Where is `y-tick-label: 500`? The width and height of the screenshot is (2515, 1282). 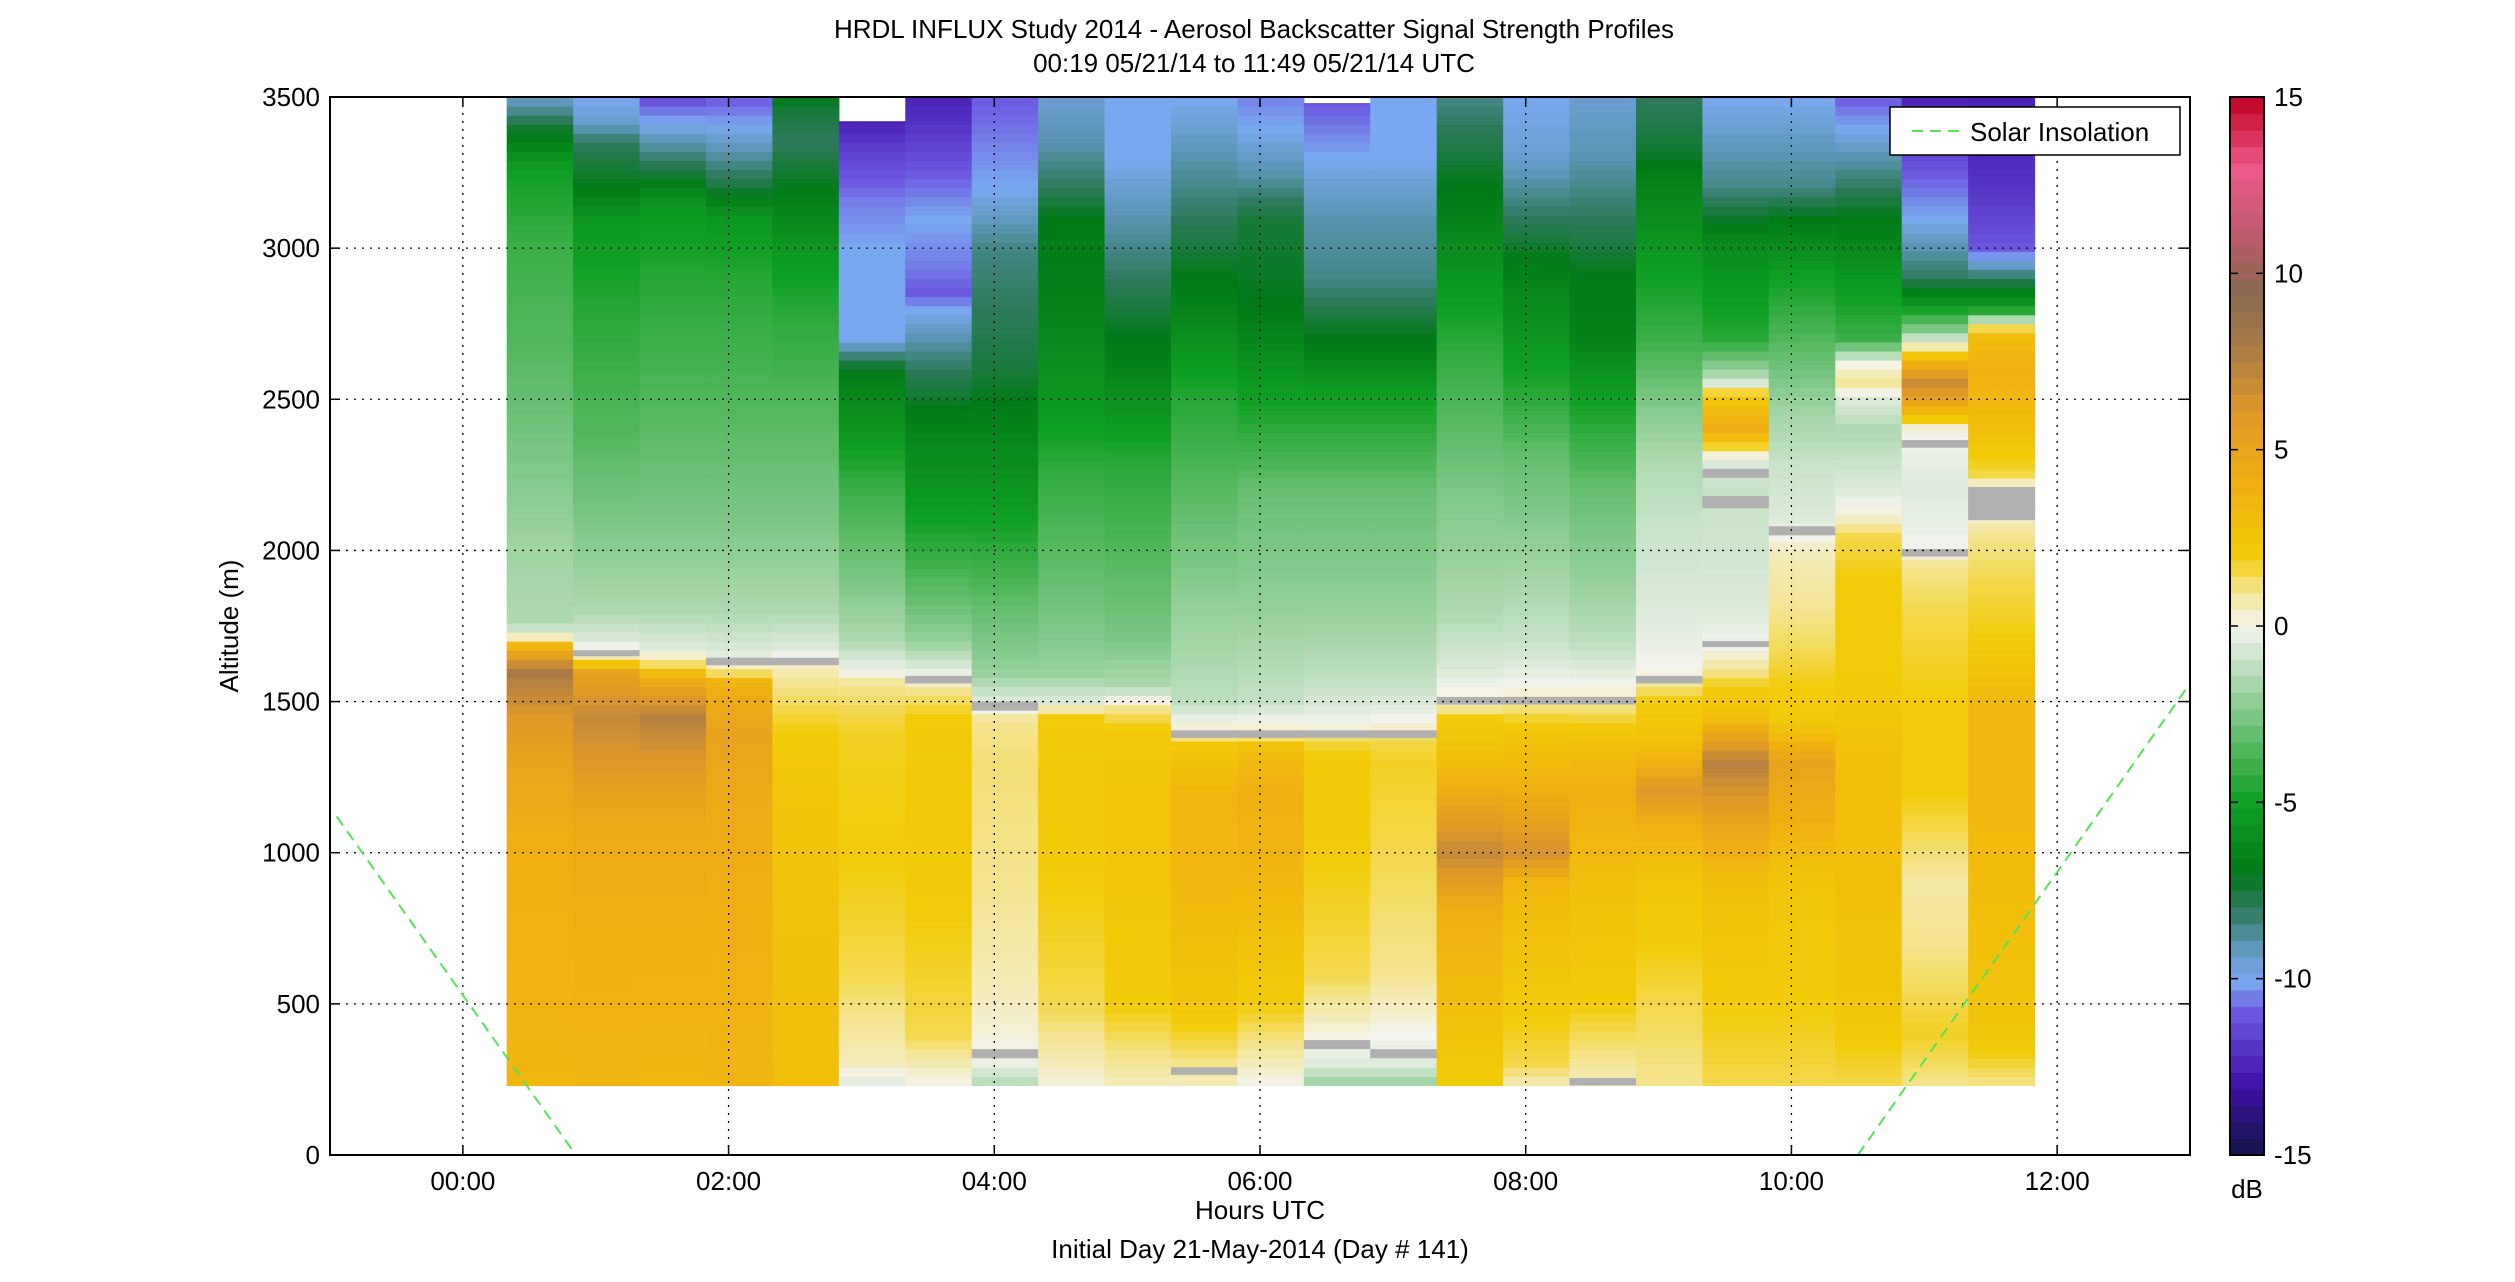
y-tick-label: 500 is located at coordinates (298, 1004).